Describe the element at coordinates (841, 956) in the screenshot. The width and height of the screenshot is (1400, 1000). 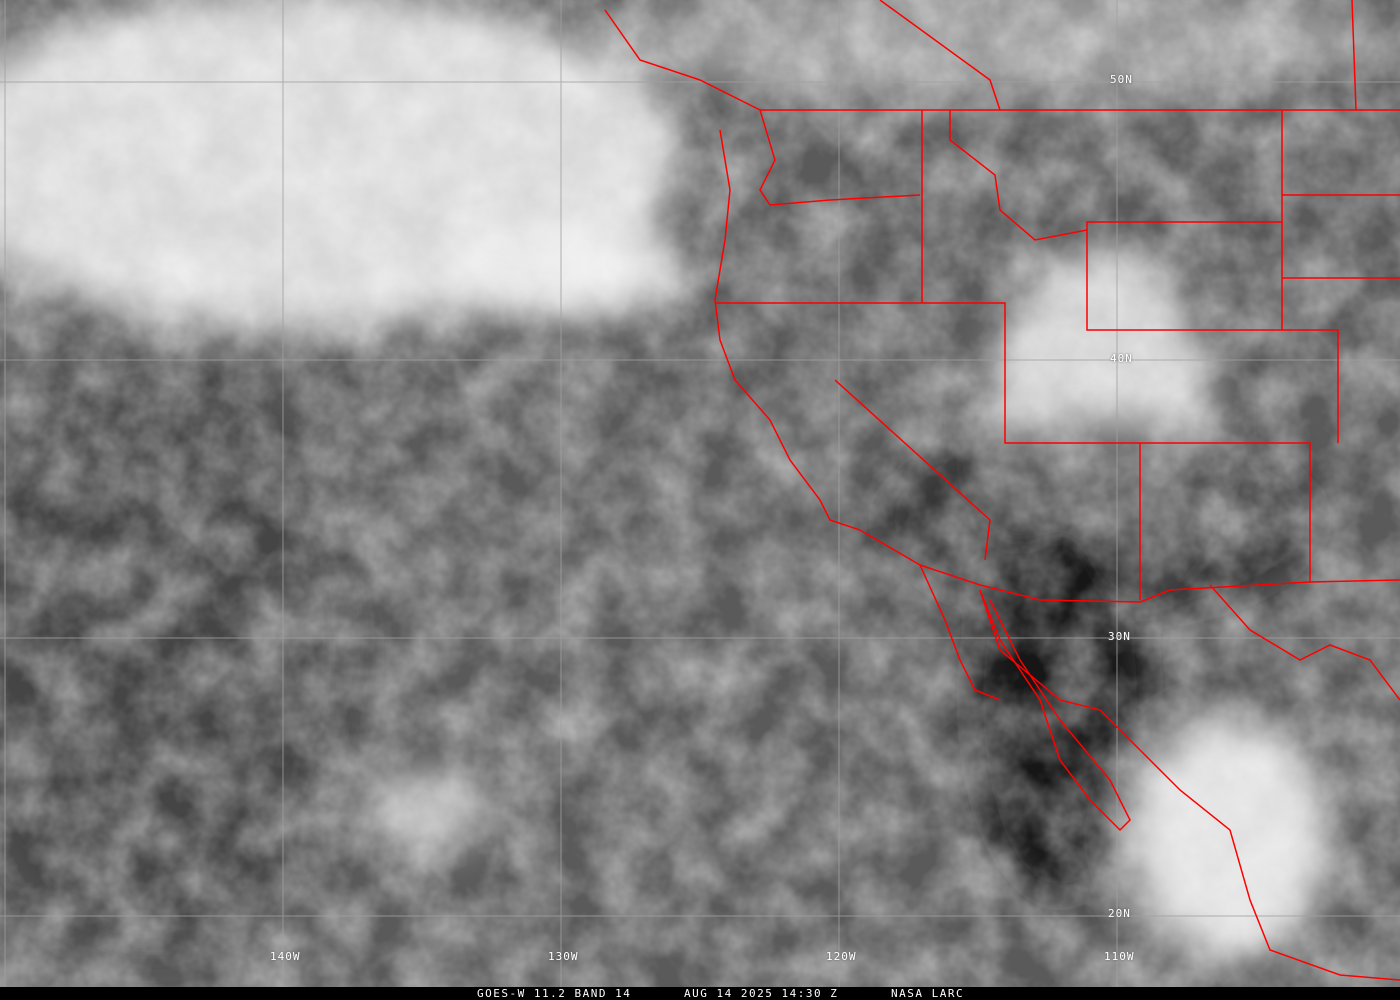
I see `lon-label-120w: 120W` at that location.